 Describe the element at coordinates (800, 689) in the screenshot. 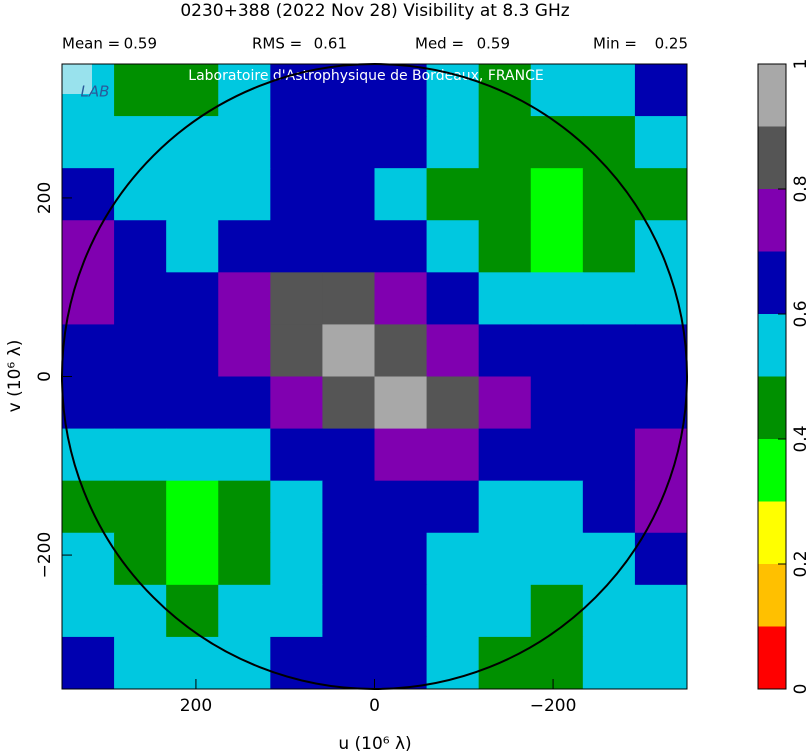

I see `colorbar-tick-label: 0` at that location.